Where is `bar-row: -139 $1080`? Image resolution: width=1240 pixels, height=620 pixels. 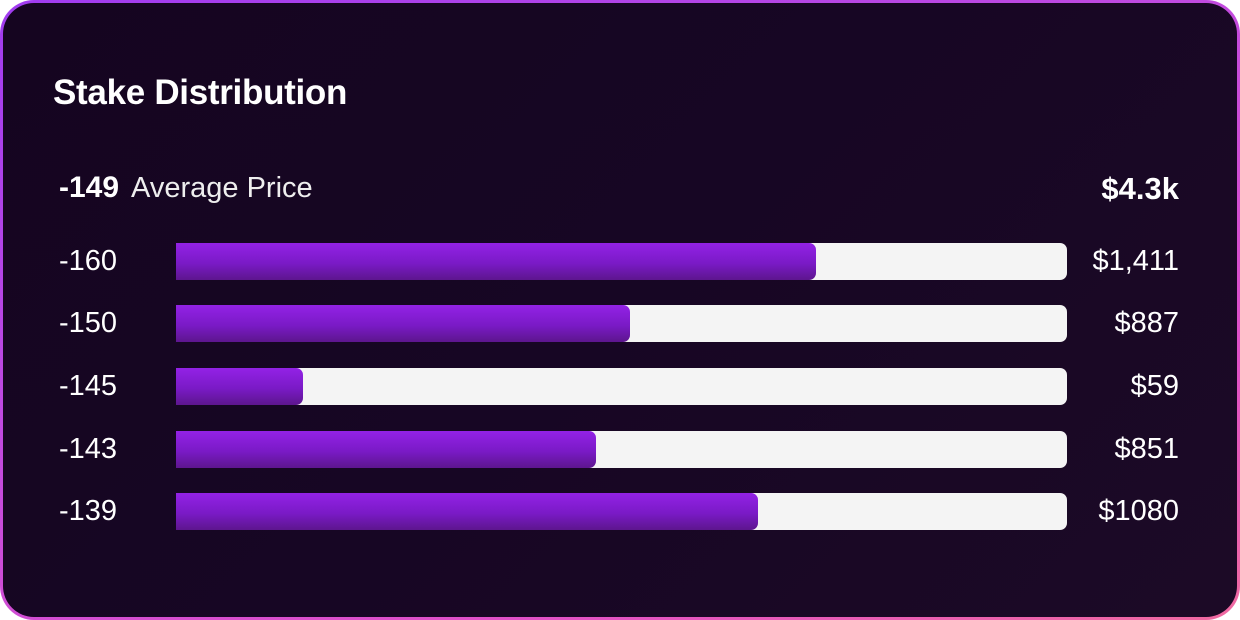 bar-row: -139 $1080 is located at coordinates (620, 511).